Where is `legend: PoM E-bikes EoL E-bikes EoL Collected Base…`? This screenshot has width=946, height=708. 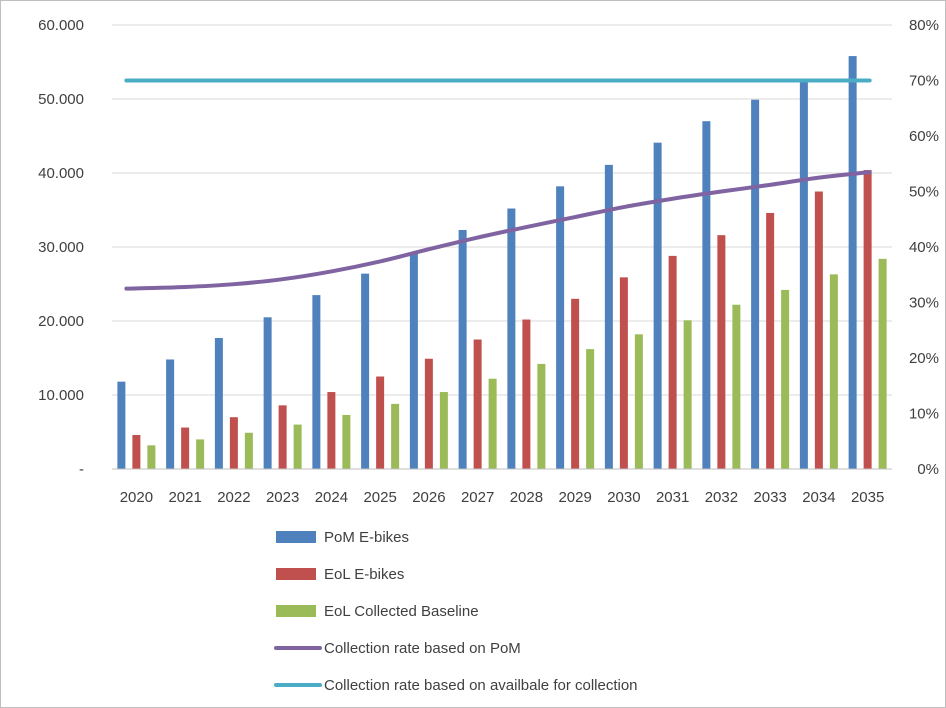
legend: PoM E-bikes EoL E-bikes EoL Collected Base… is located at coordinates (456, 611).